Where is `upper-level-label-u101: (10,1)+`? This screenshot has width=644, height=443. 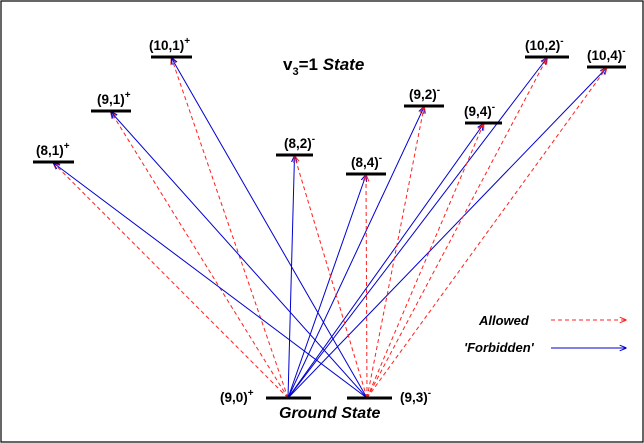 upper-level-label-u101: (10,1)+ is located at coordinates (169, 44).